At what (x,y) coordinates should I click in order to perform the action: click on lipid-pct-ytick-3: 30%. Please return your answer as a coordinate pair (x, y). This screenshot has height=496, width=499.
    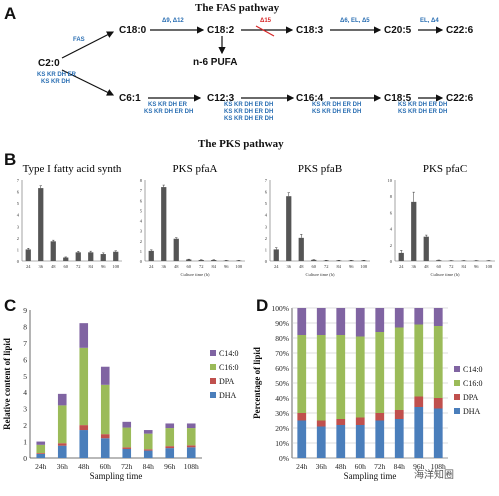
    Looking at the image, I should click on (282, 413).